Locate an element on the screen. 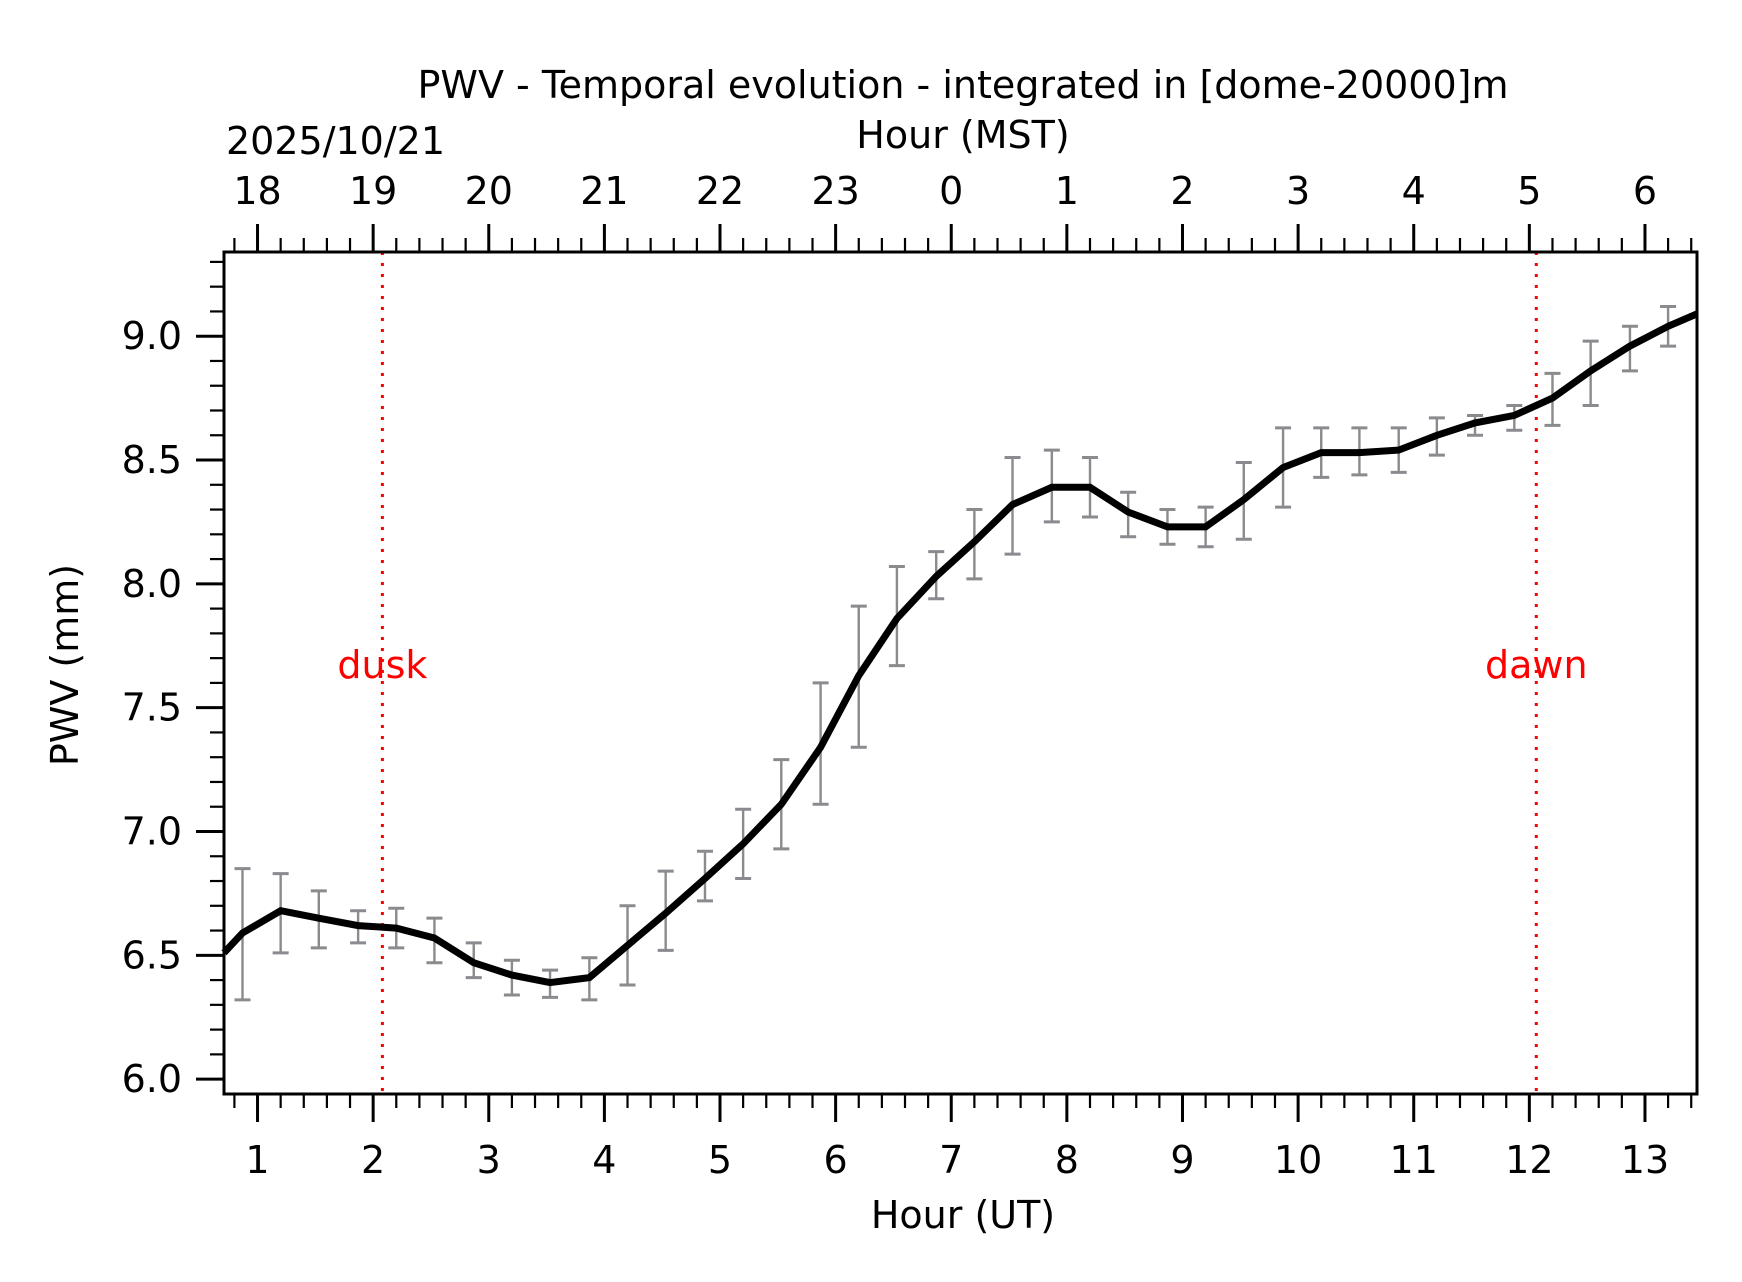 This screenshot has height=1282, width=1742. x-axis-label: Hour (UT) is located at coordinates (963, 1215).